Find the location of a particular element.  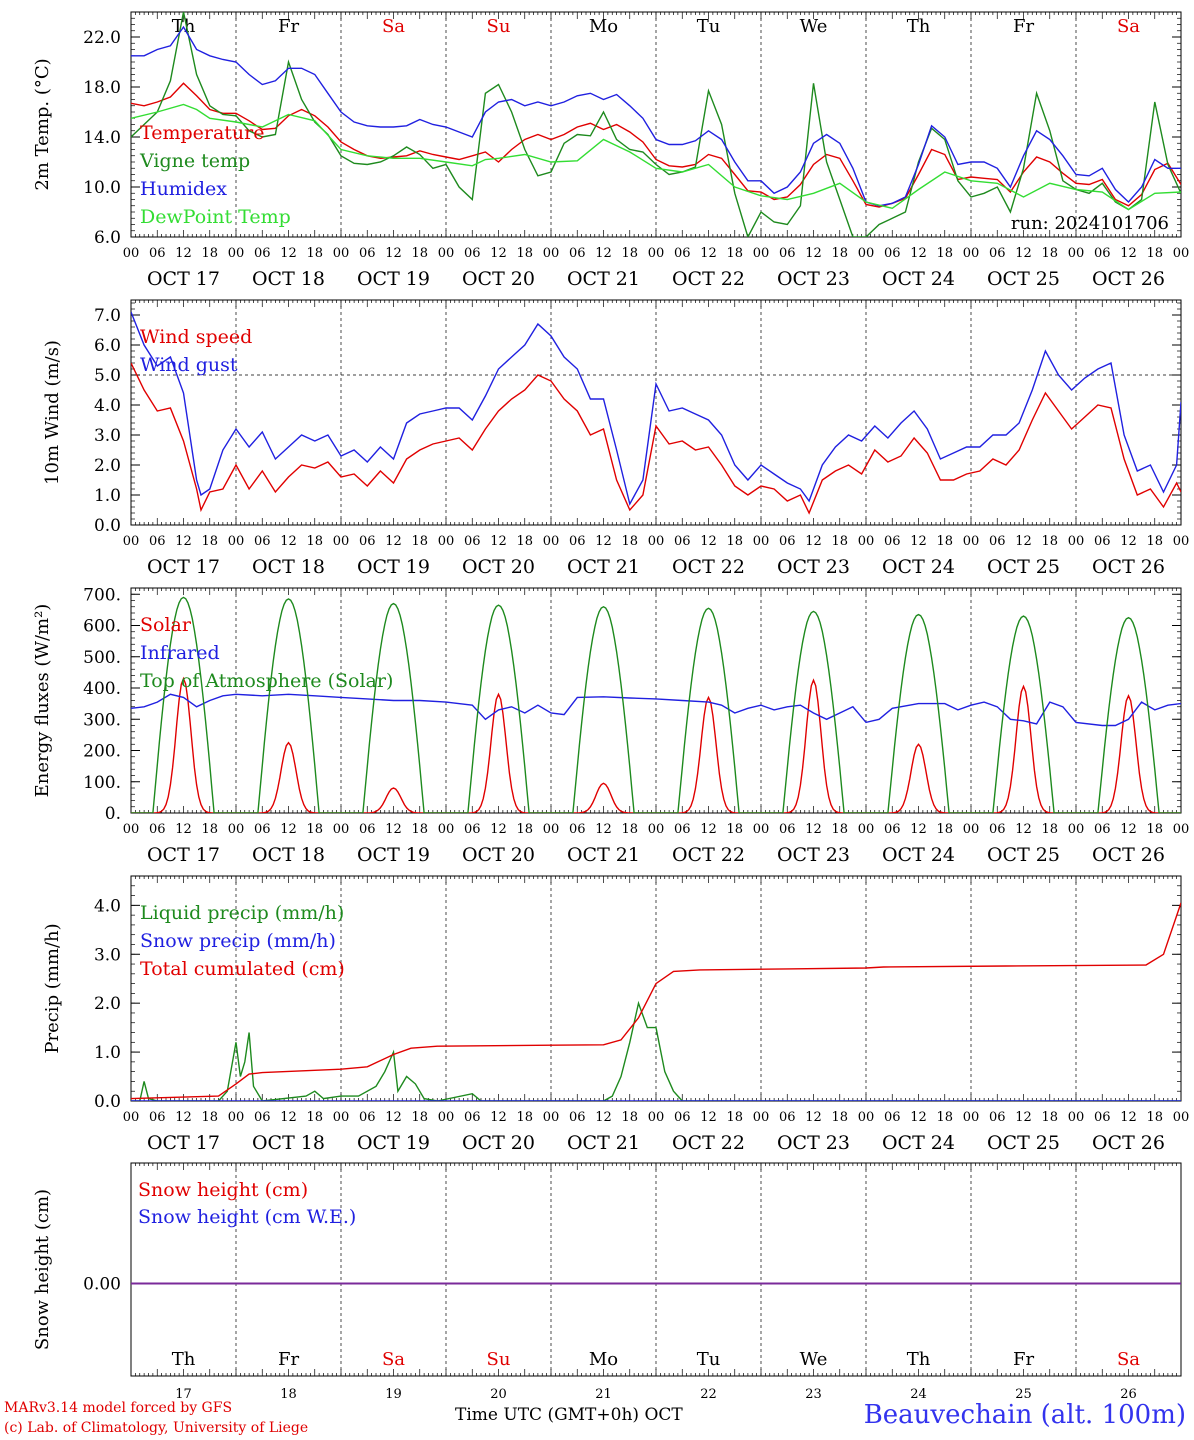

day-number: 23 is located at coordinates (813, 1394).